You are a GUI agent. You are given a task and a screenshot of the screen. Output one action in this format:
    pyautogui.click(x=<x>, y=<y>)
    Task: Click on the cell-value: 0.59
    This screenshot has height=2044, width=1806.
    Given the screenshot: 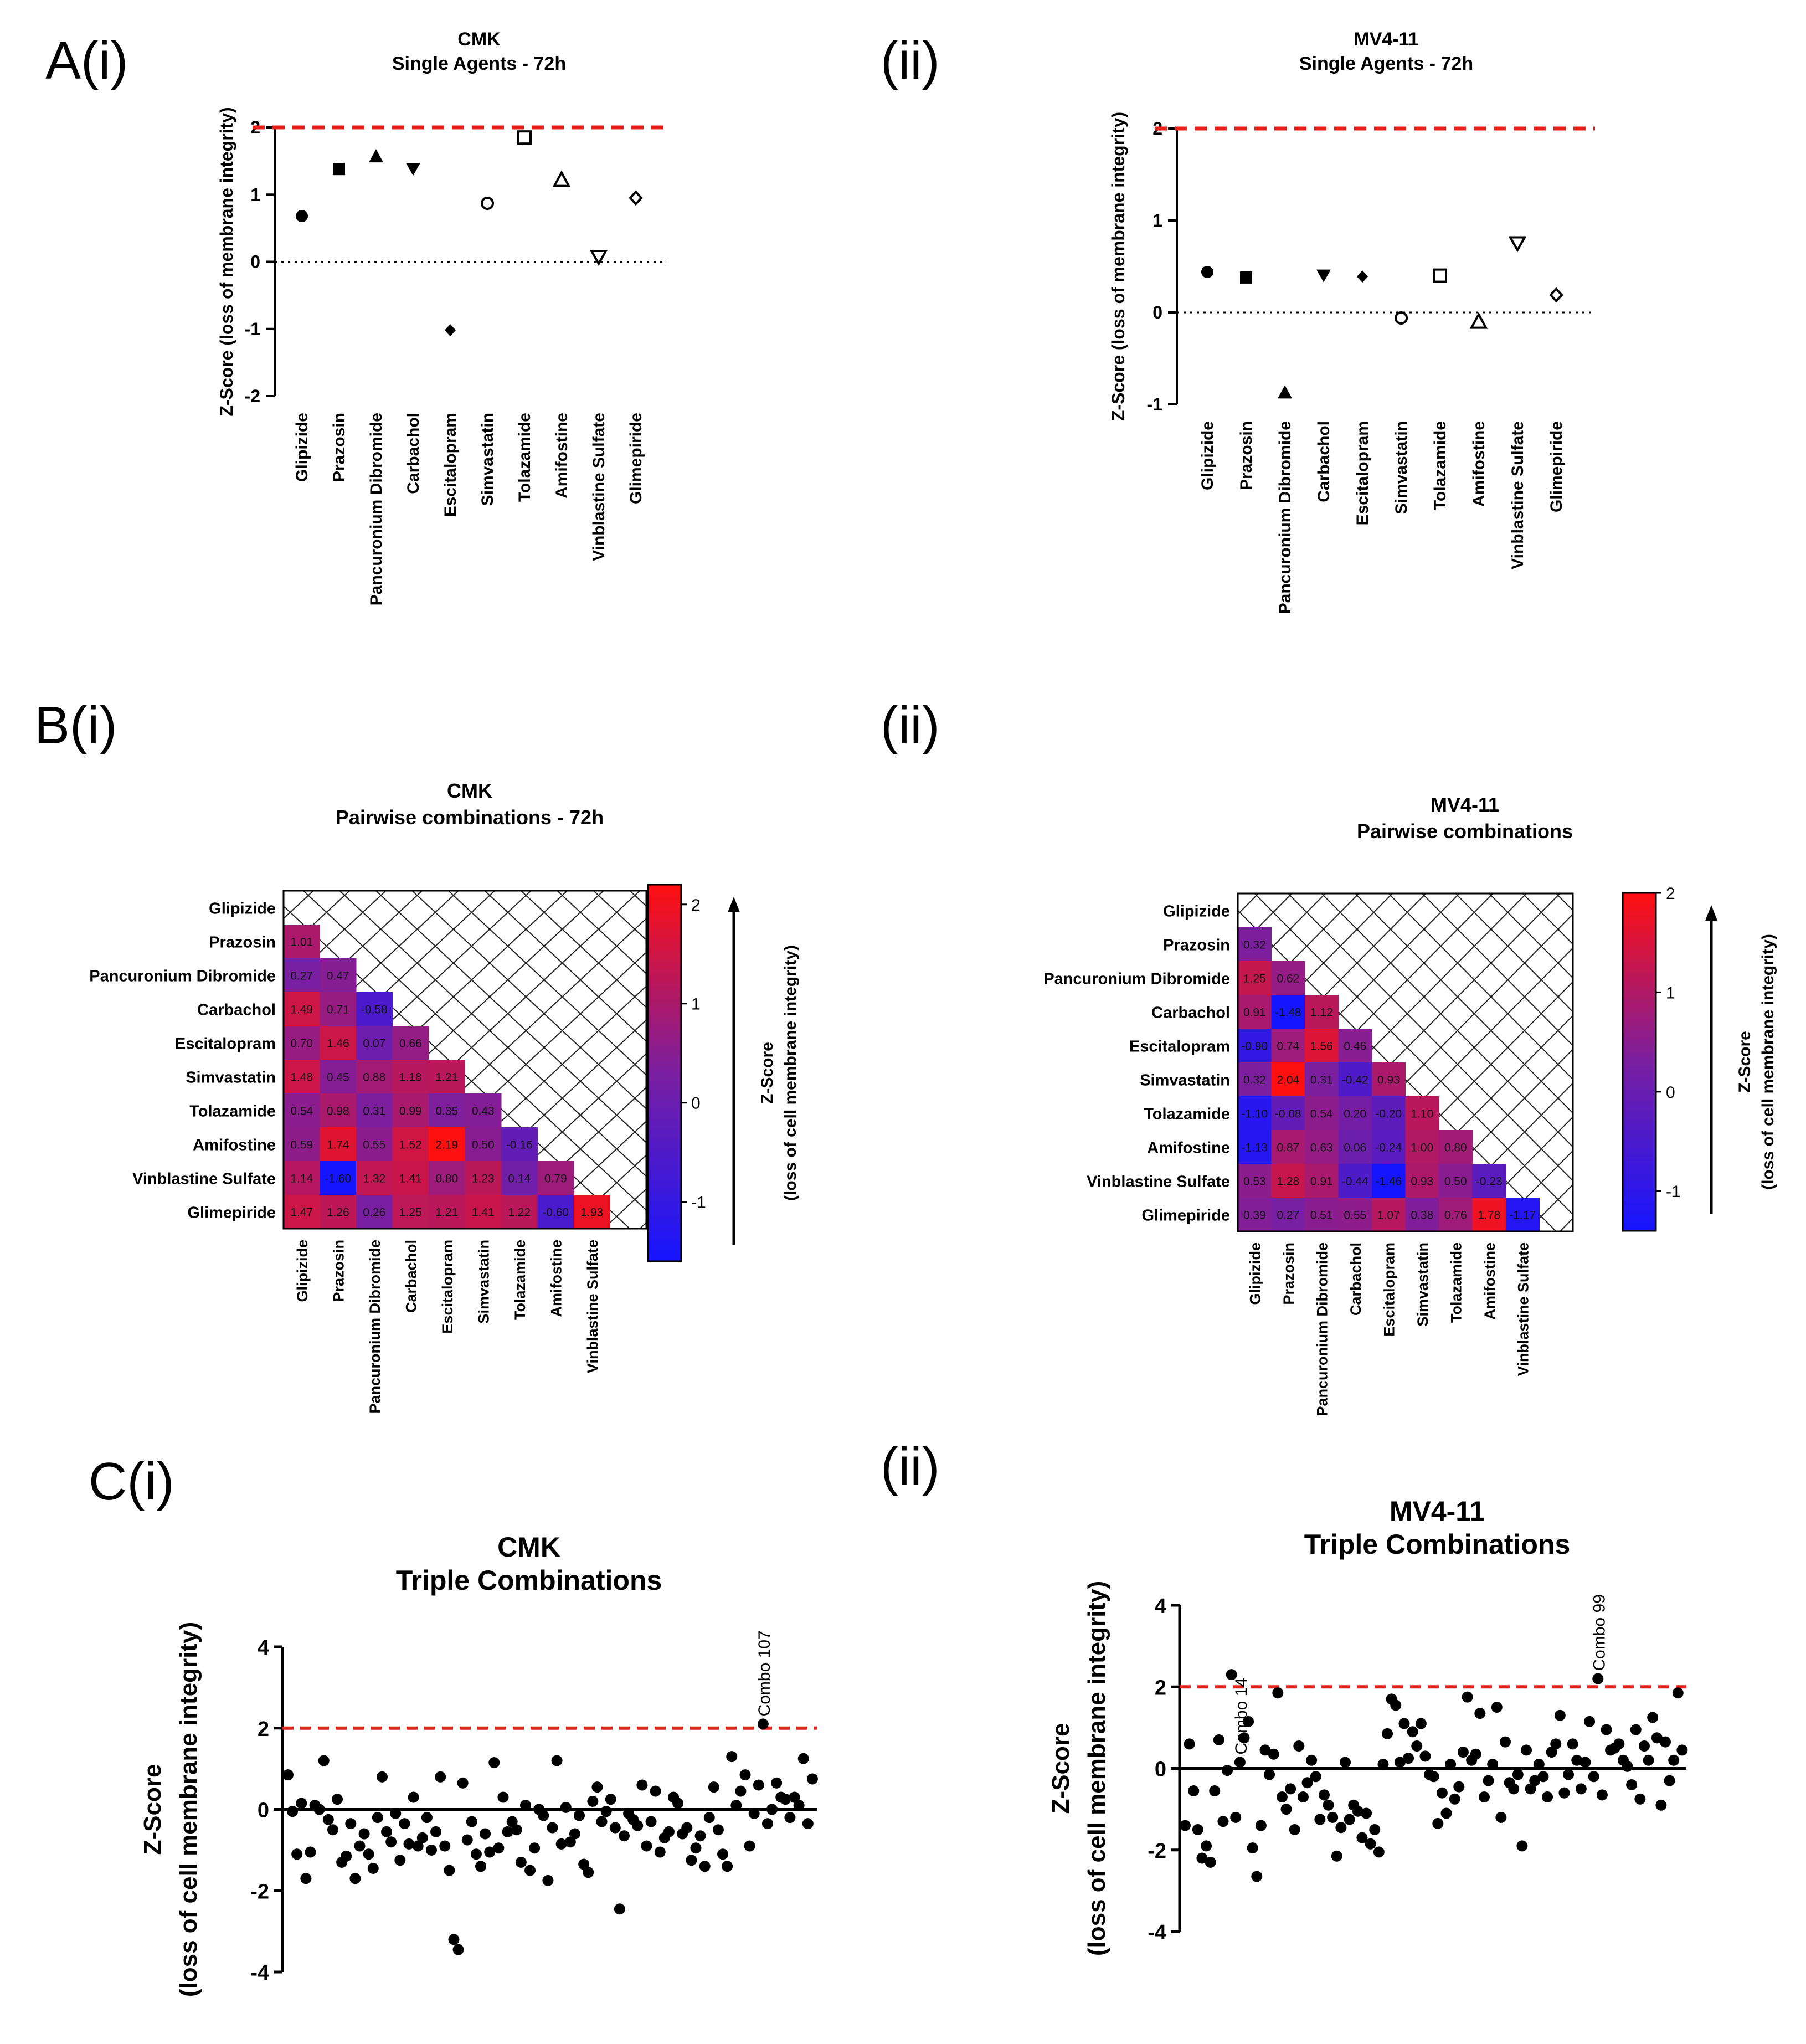 What is the action you would take?
    pyautogui.click(x=301, y=1145)
    